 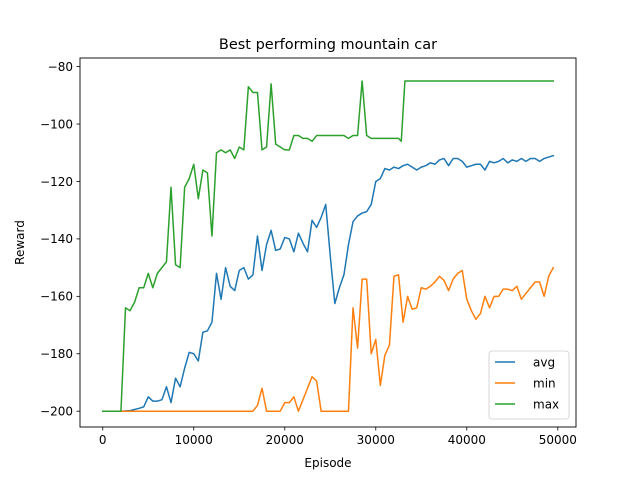 I want to click on chart-title: Best performing mountain car, so click(x=328, y=45).